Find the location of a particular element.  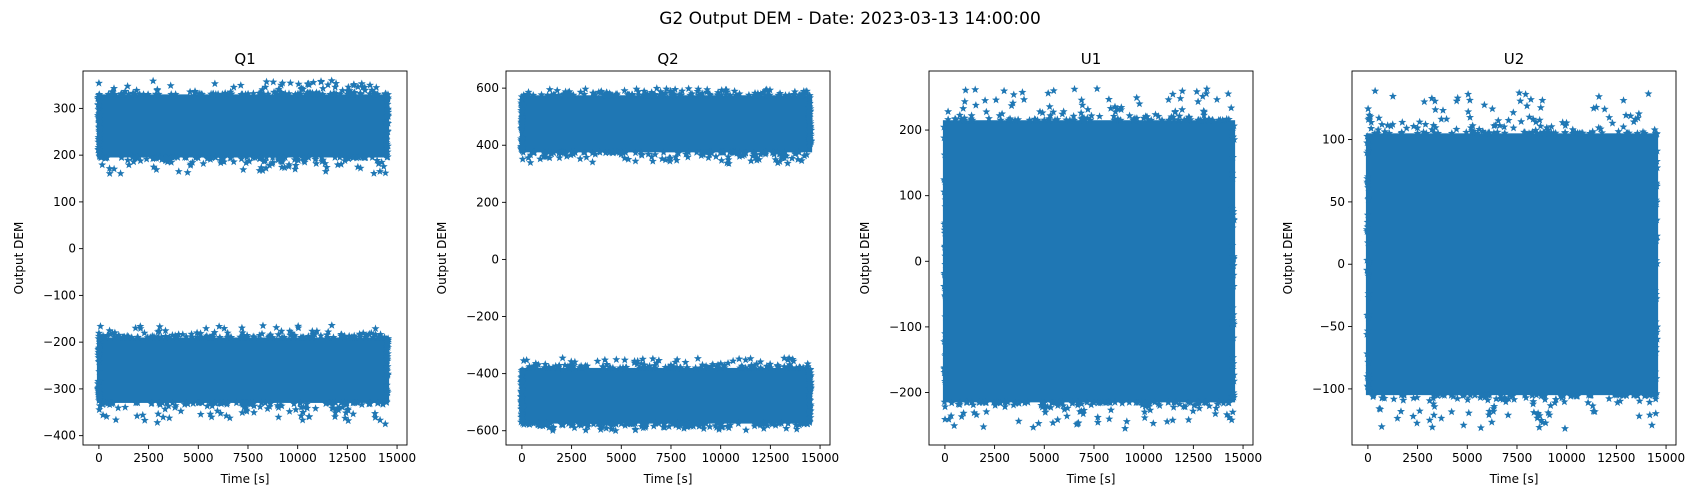

panel-title: U2 is located at coordinates (1514, 59).